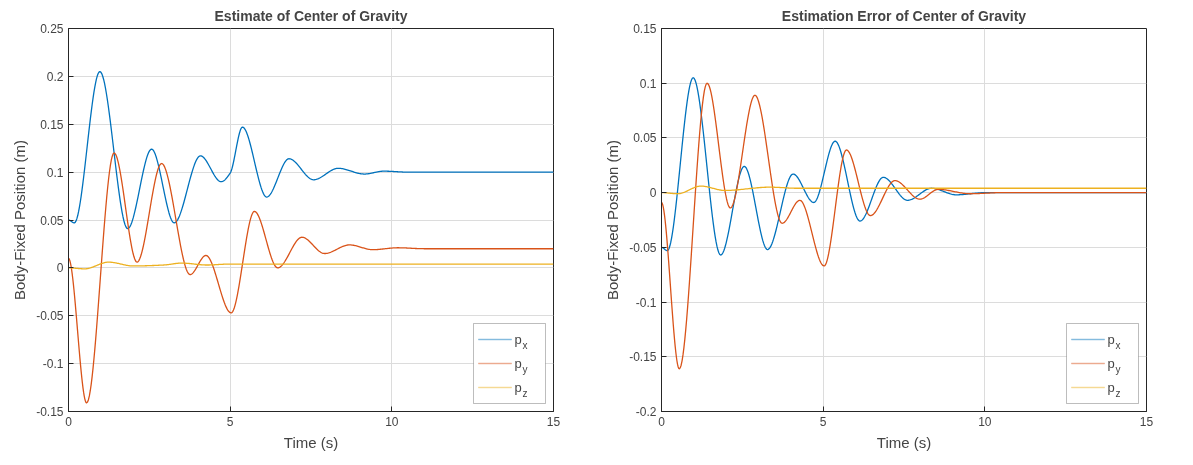  I want to click on chart-title: Estimate of Center of Gravity, so click(311, 15).